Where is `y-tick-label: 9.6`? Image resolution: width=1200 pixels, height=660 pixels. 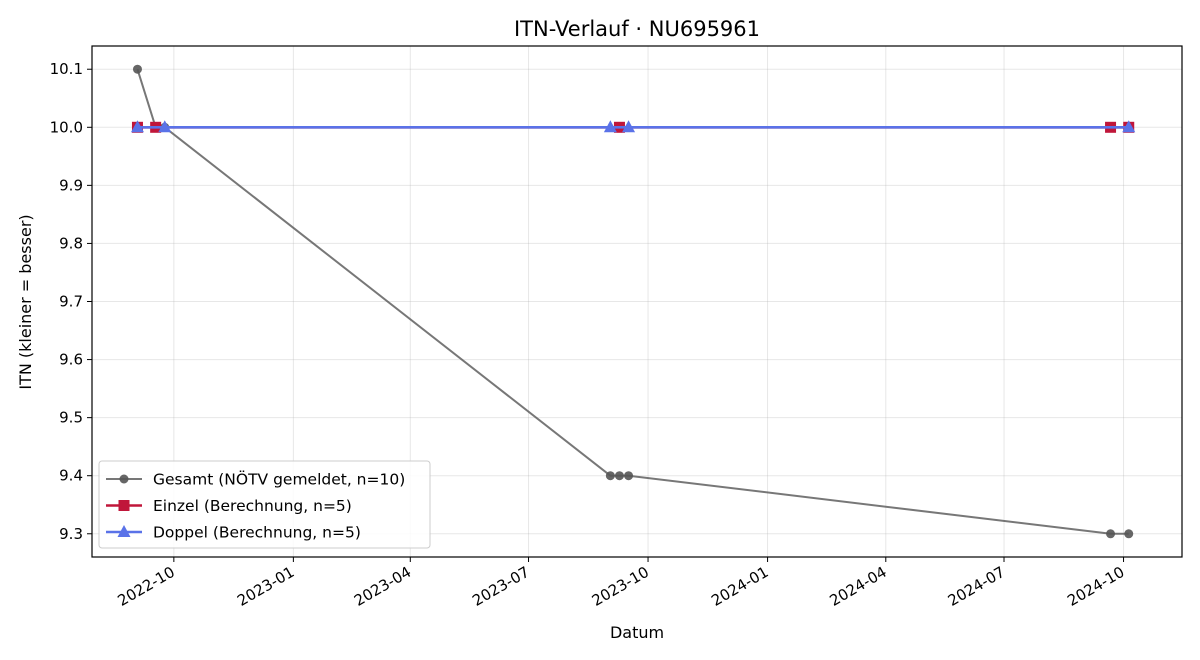
y-tick-label: 9.6 is located at coordinates (71, 360).